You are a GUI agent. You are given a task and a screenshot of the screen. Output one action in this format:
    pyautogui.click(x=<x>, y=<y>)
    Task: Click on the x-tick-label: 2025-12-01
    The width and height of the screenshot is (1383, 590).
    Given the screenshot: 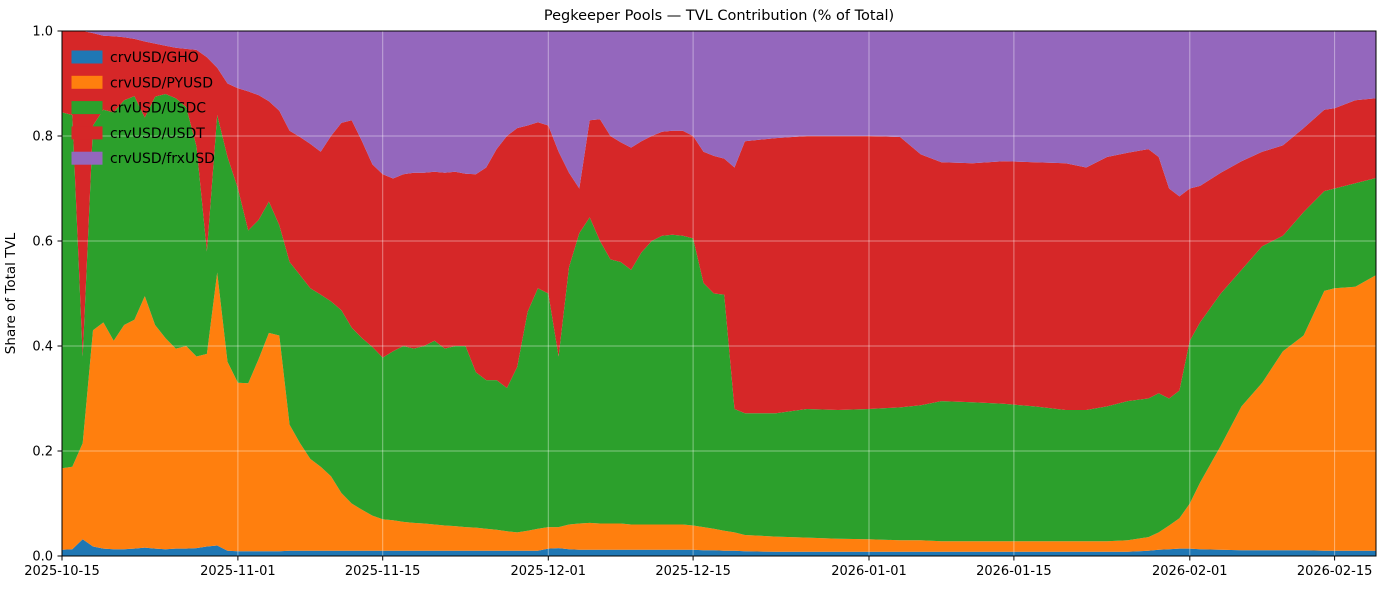 What is the action you would take?
    pyautogui.click(x=549, y=571)
    